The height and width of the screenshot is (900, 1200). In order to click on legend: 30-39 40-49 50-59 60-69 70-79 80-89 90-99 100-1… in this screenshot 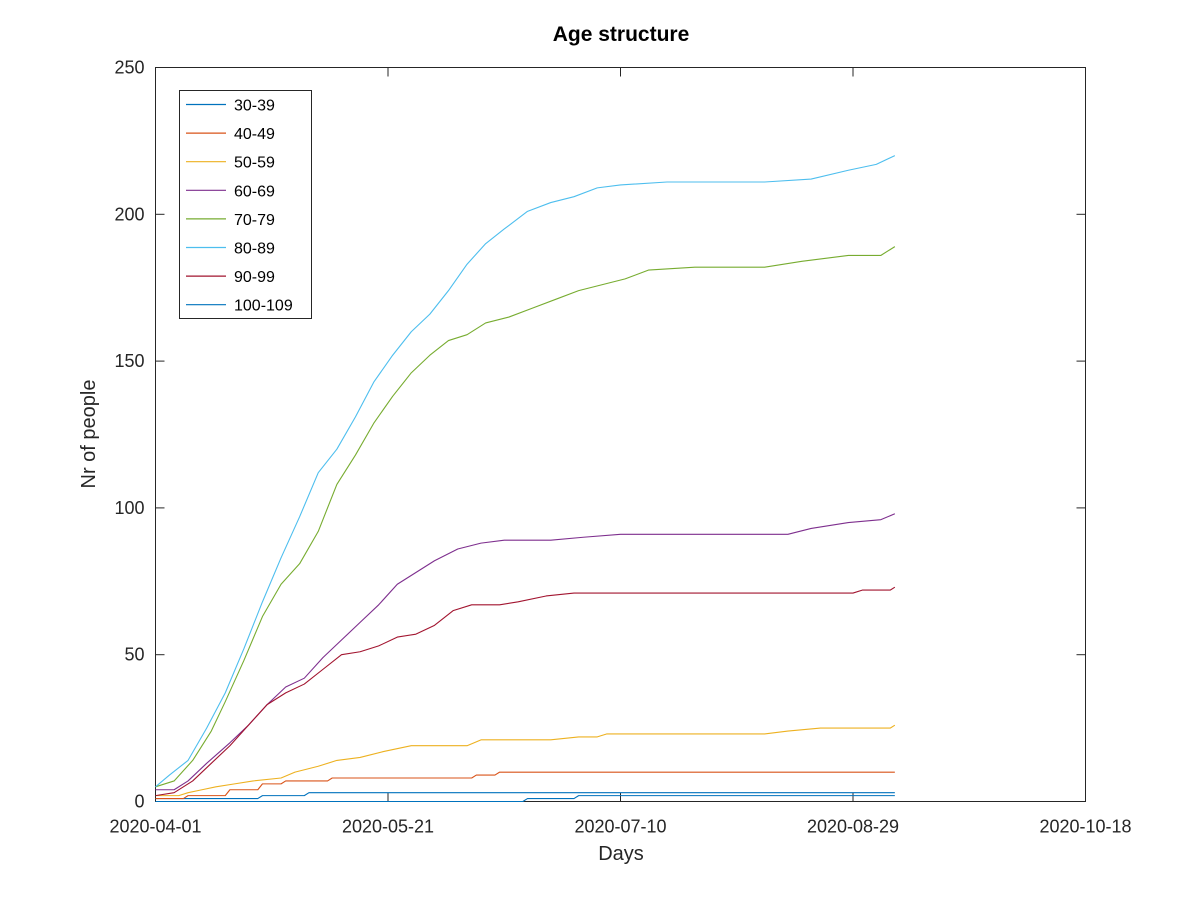, I will do `click(245, 204)`.